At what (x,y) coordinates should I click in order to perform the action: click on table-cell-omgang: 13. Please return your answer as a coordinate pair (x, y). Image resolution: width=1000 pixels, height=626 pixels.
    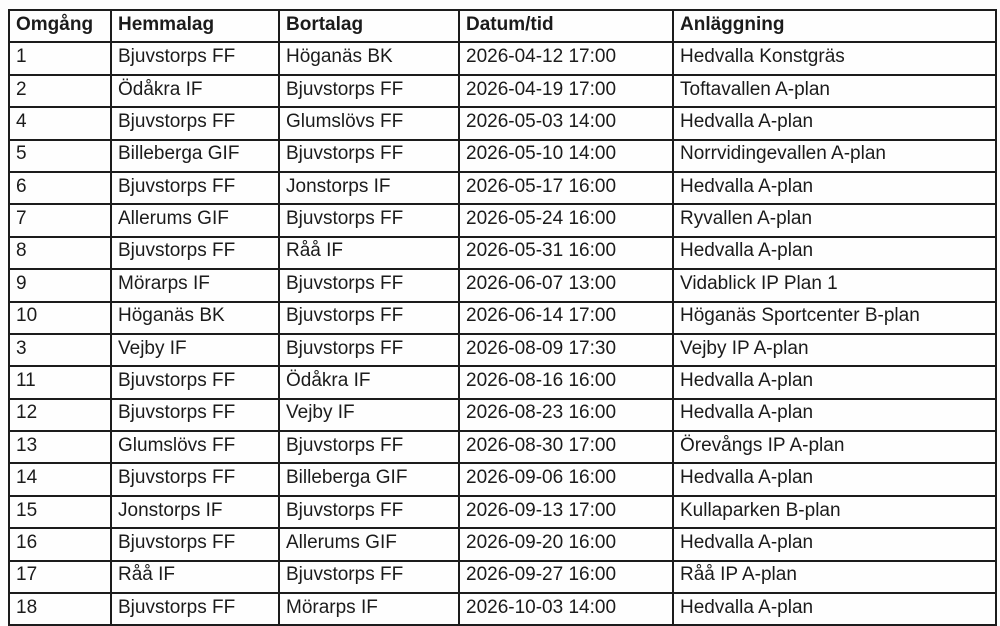
    Looking at the image, I should click on (60, 447).